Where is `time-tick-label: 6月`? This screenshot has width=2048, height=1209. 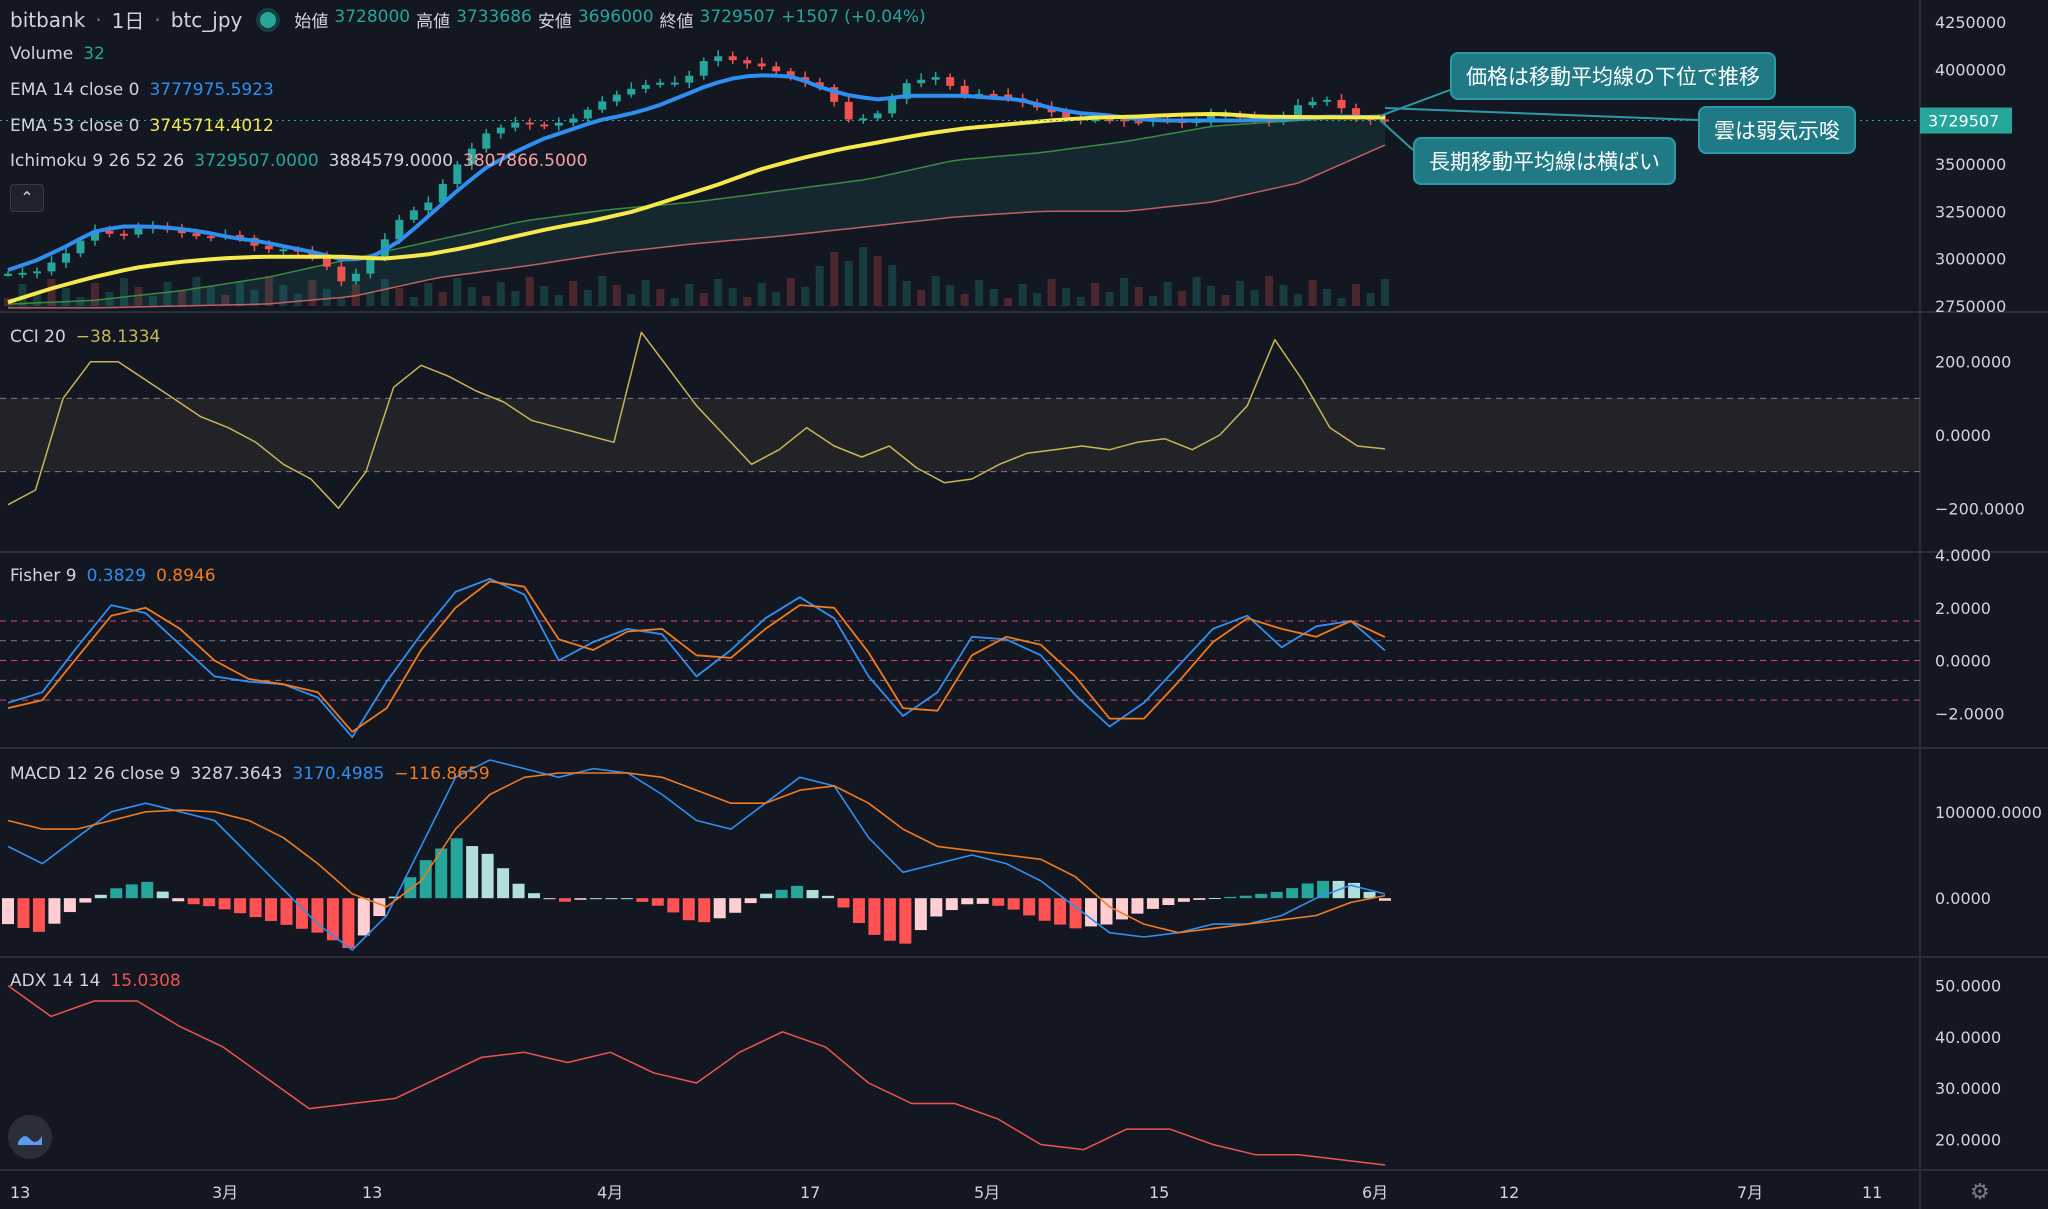
time-tick-label: 6月 is located at coordinates (1375, 1192).